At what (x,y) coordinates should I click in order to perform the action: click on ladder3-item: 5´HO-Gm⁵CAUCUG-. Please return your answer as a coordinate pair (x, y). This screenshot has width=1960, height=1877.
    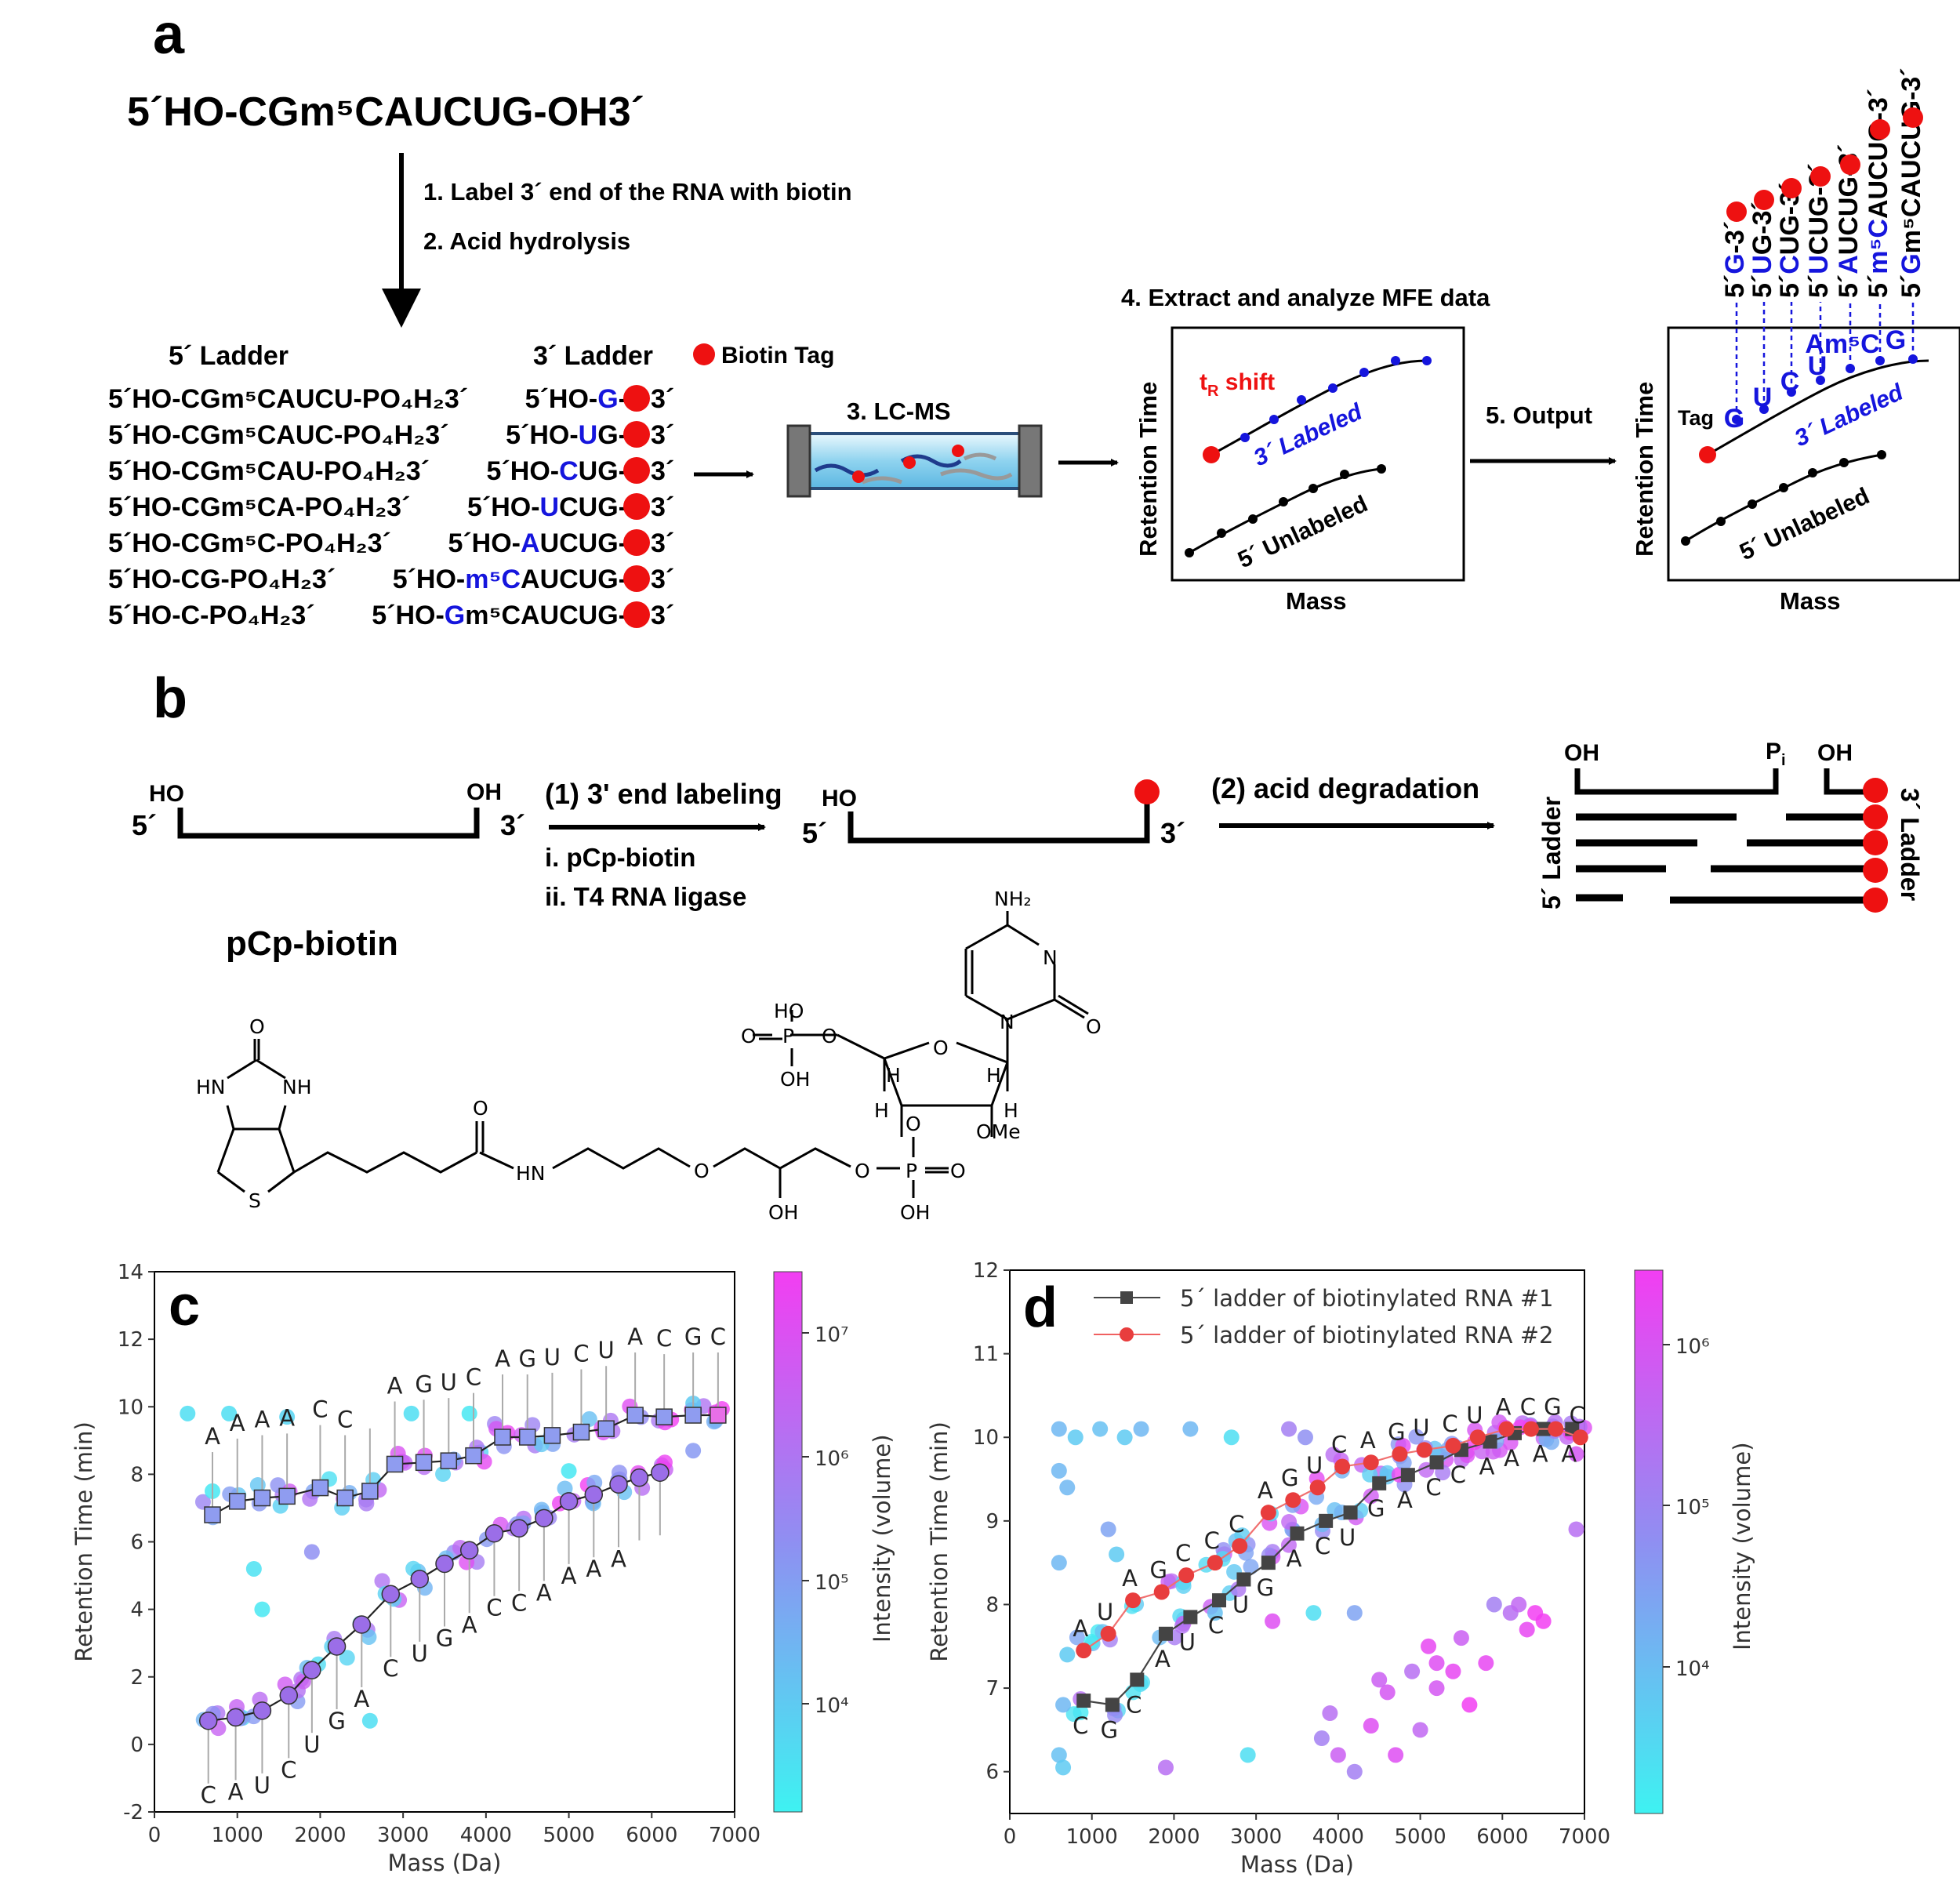
    Looking at the image, I should click on (500, 615).